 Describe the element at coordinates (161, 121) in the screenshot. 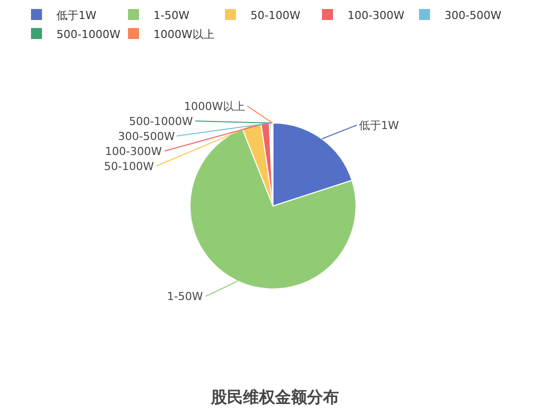

I see `slice-label: 500-1000W` at that location.